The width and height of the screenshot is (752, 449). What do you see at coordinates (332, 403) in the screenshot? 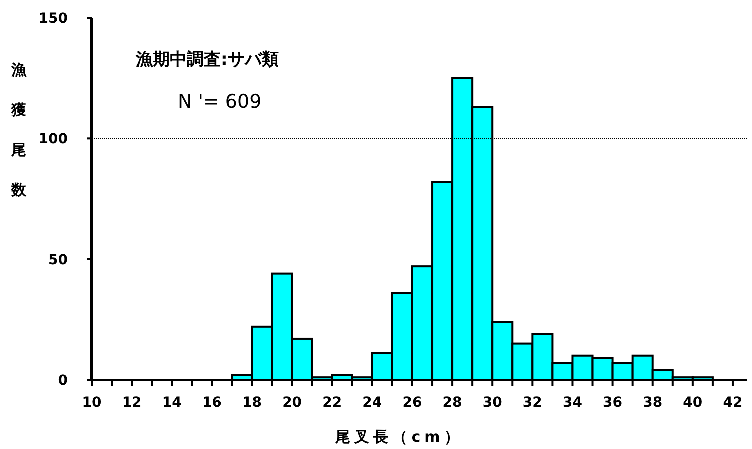
I see `x-tick-label: 22` at bounding box center [332, 403].